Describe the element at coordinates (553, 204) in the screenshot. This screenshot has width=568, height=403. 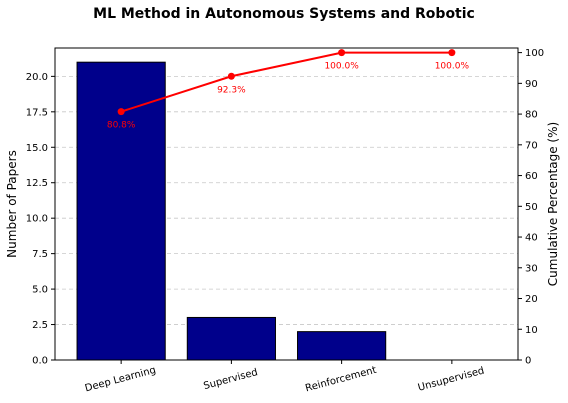
I see `y2-axis-label: Cumulative Percentage (%)` at that location.